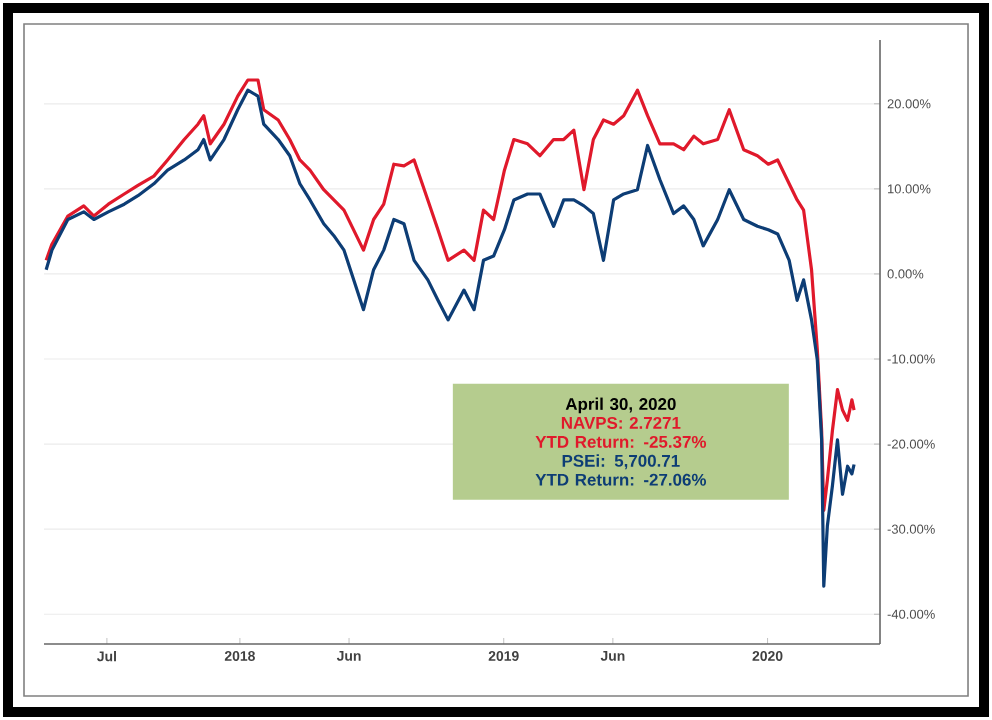 Image resolution: width=992 pixels, height=720 pixels. Describe the element at coordinates (621, 422) in the screenshot. I see `annotation: NAVPS: 2.7271` at that location.